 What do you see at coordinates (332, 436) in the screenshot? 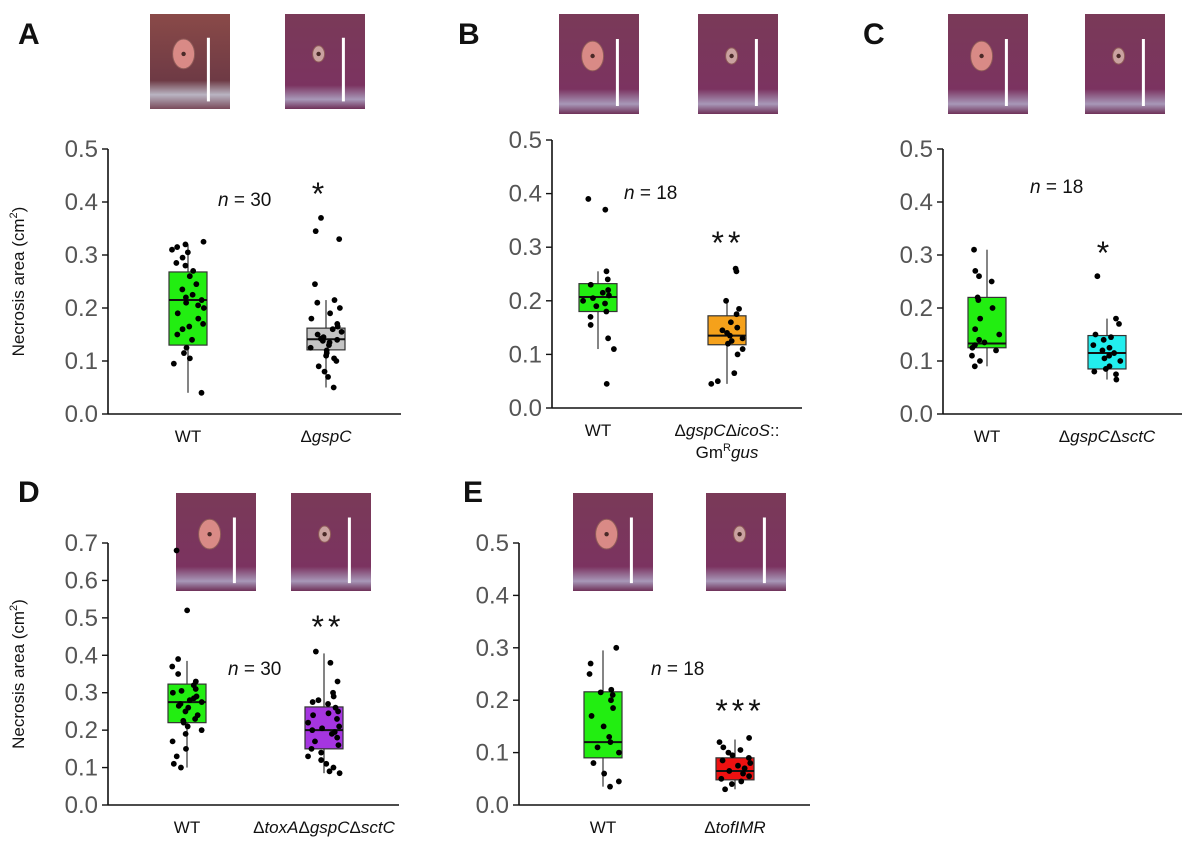
I see `category-label-part: gspC` at bounding box center [332, 436].